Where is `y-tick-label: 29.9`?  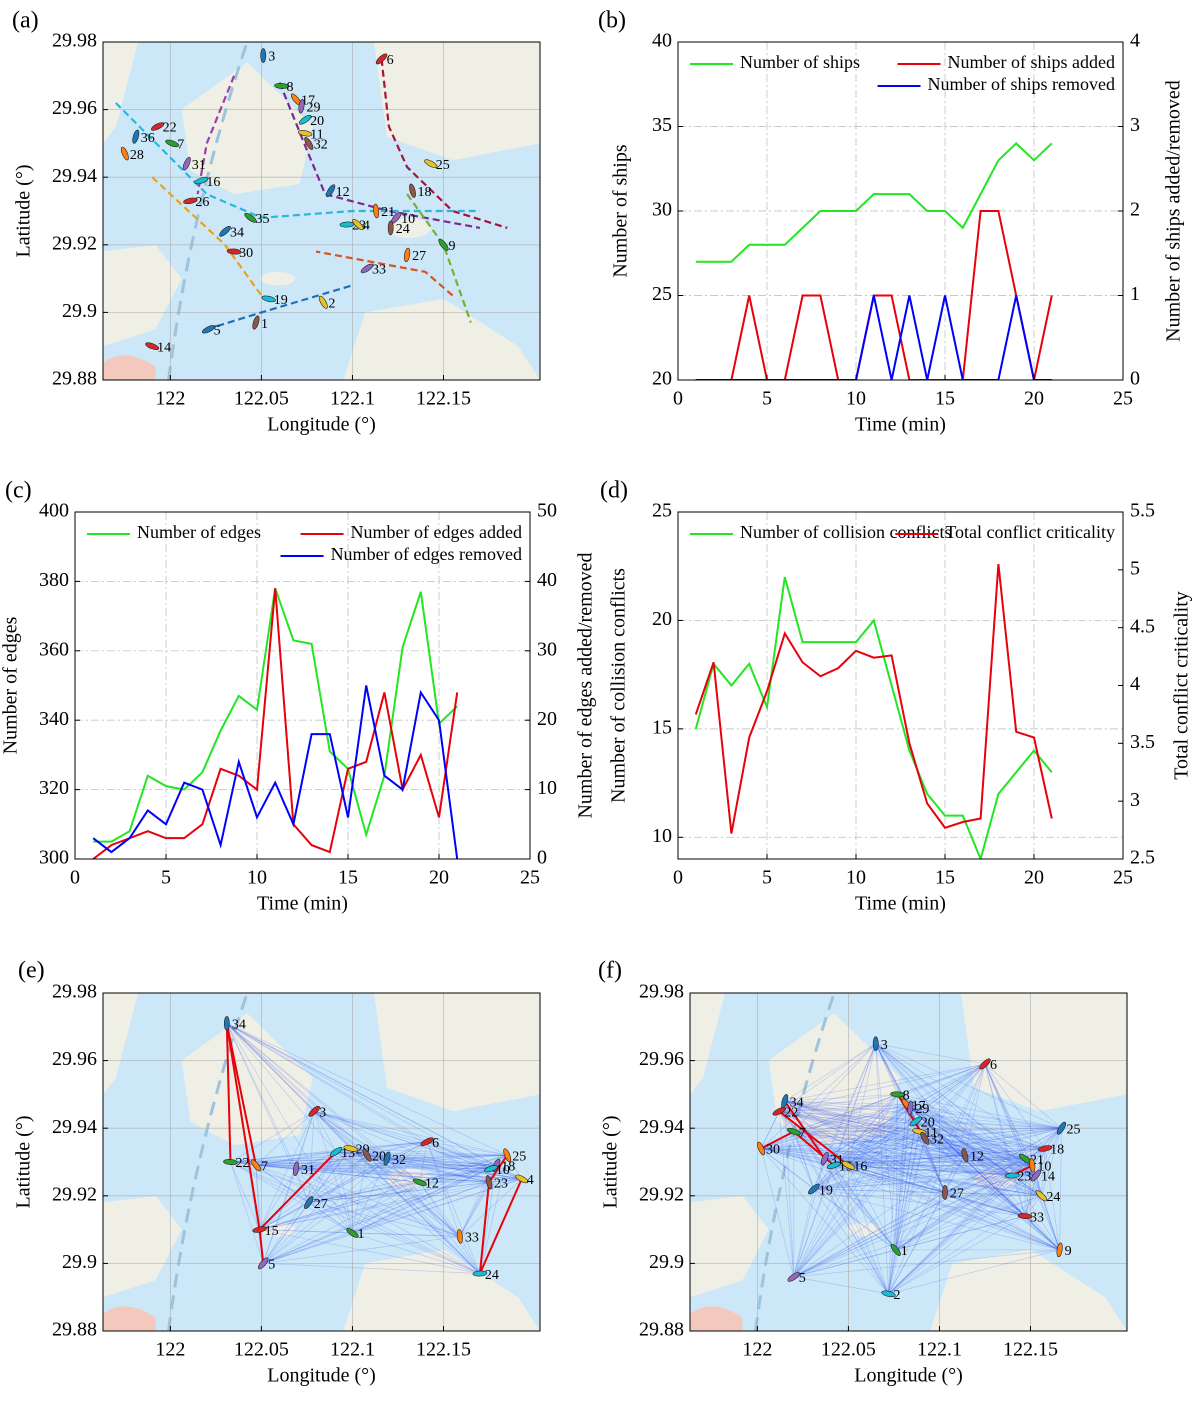
y-tick-label: 29.9 is located at coordinates (79, 311).